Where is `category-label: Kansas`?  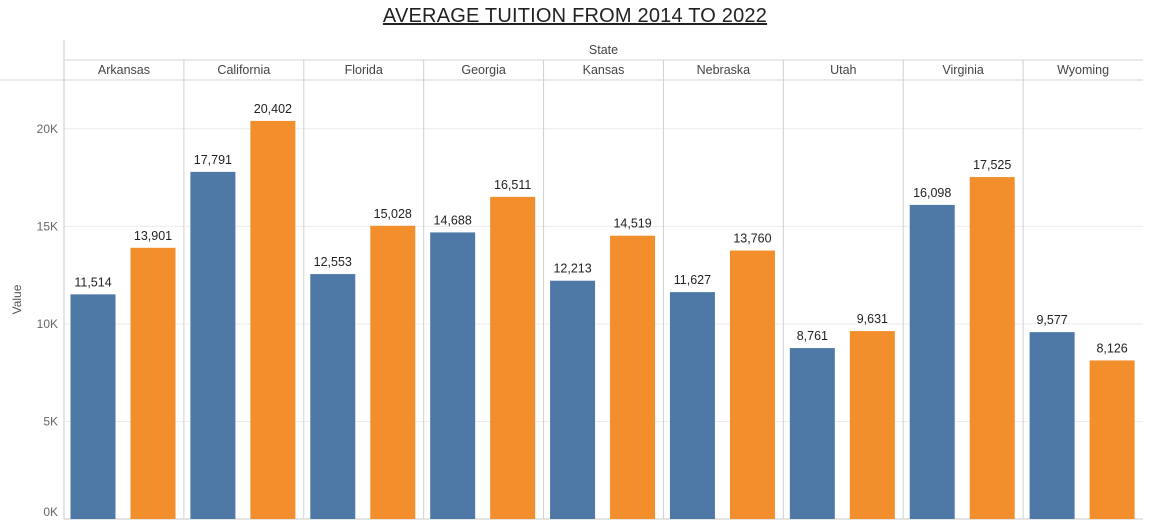
category-label: Kansas is located at coordinates (604, 70).